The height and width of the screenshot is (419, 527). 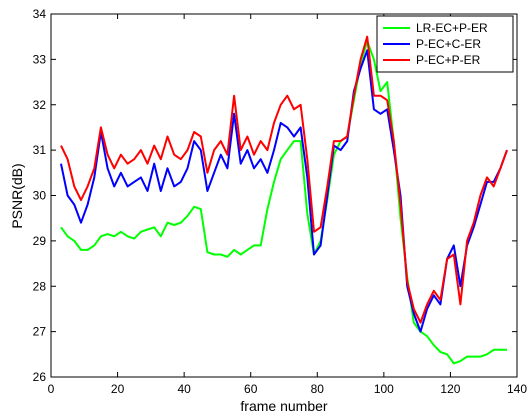 I want to click on y-tick-label: 32, so click(x=40, y=105).